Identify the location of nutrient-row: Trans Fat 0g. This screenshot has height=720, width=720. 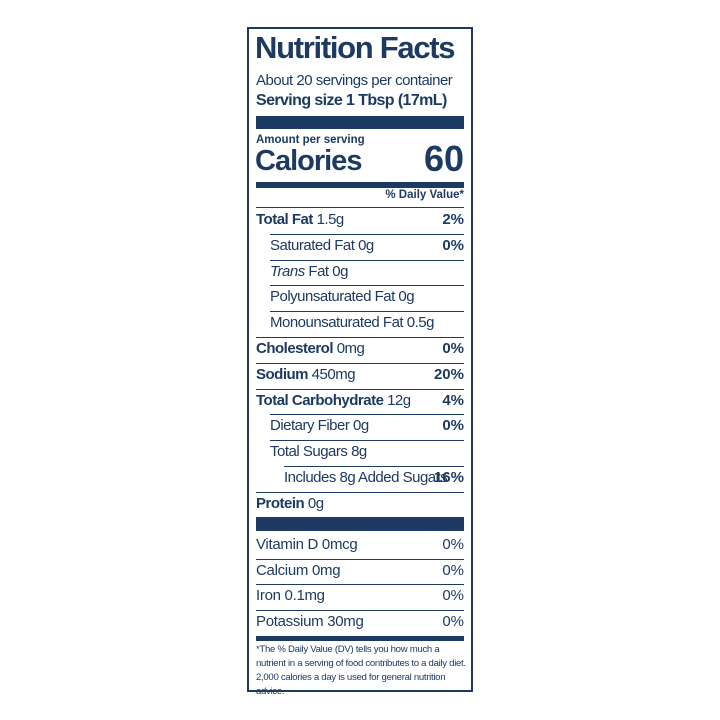
(309, 271).